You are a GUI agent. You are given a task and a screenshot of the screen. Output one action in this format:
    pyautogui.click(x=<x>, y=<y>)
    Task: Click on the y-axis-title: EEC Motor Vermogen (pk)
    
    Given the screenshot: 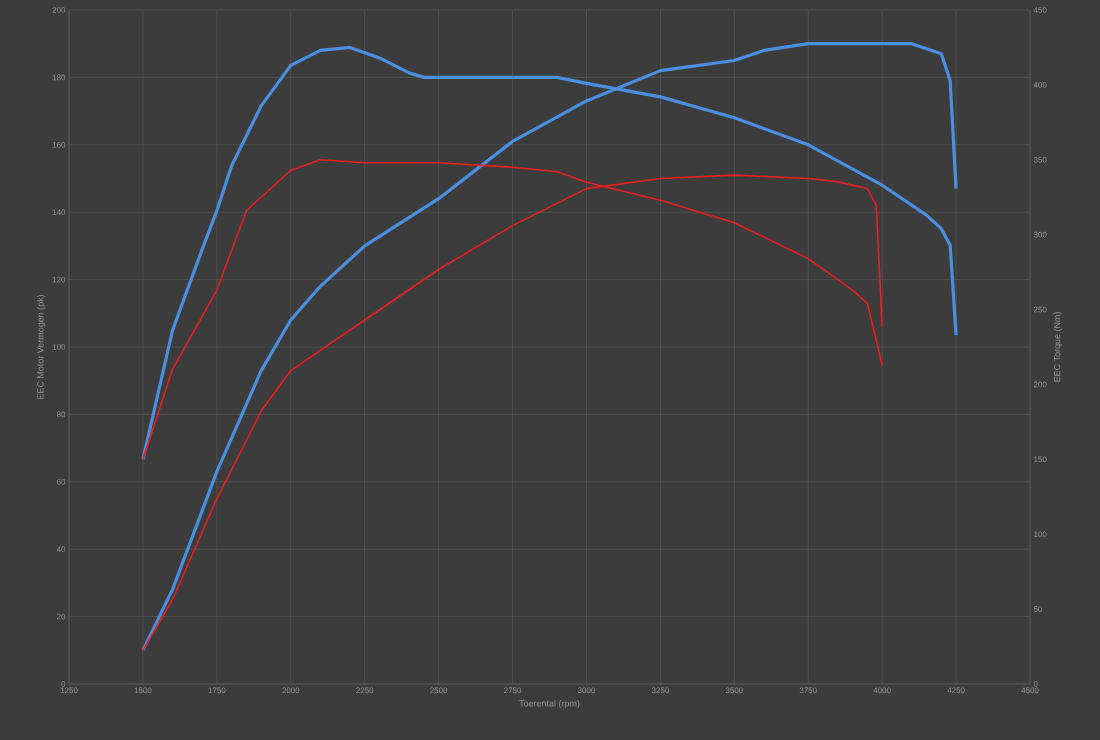 What is the action you would take?
    pyautogui.click(x=41, y=346)
    